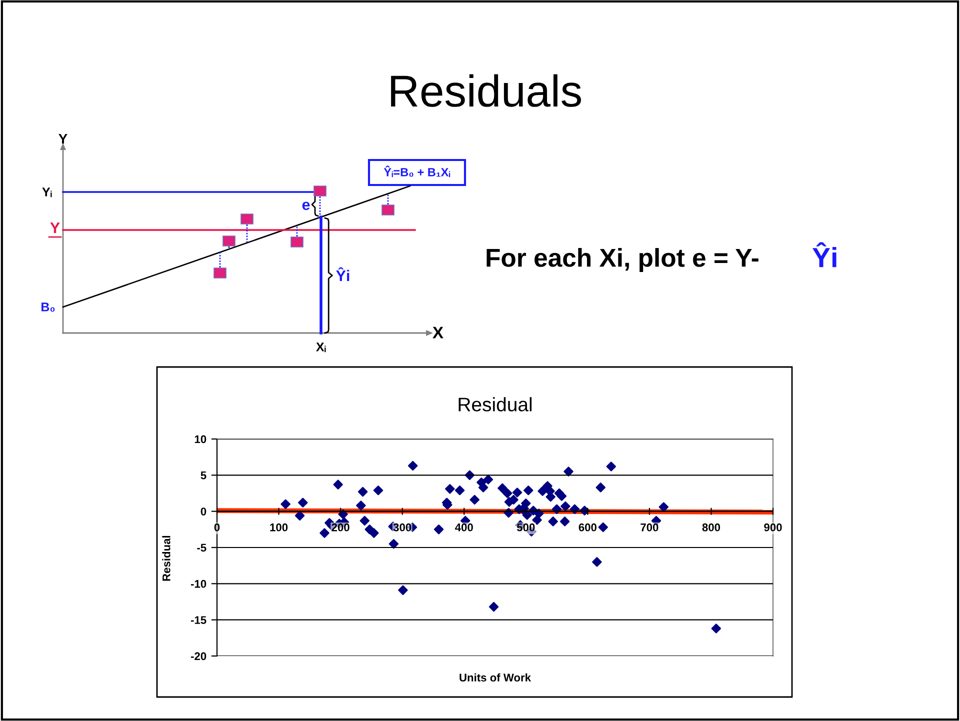 The height and width of the screenshot is (721, 960). What do you see at coordinates (321, 347) in the screenshot?
I see `text: Xᵢ` at bounding box center [321, 347].